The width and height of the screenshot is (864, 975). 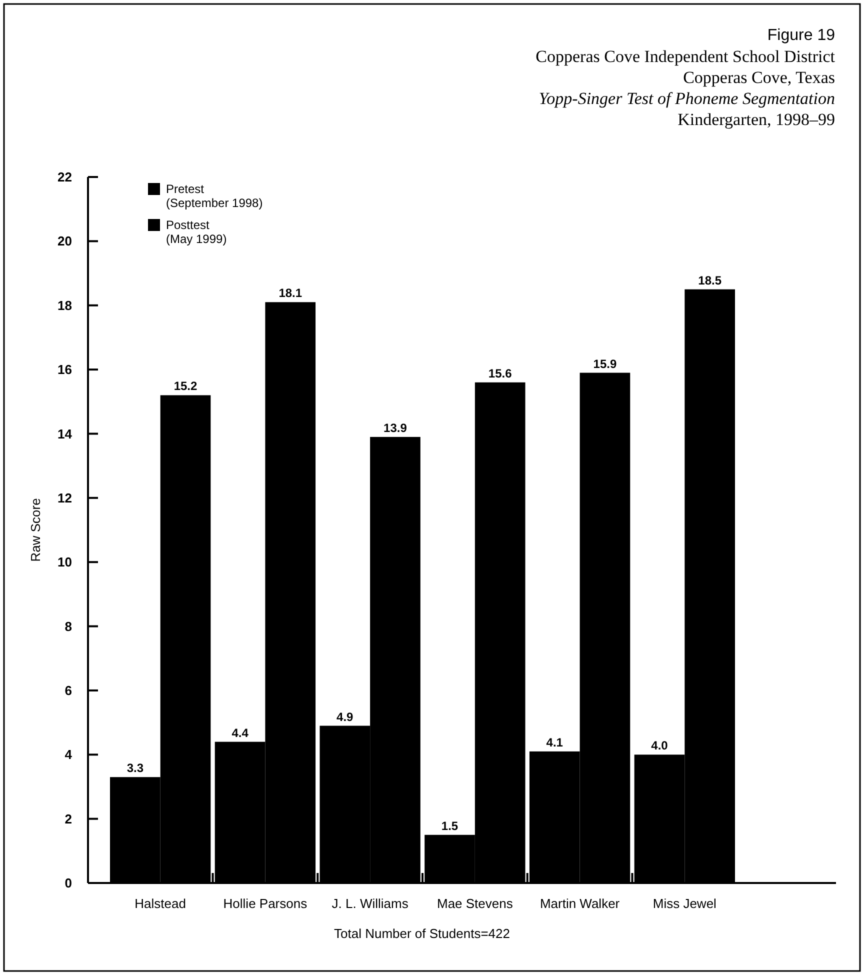 I want to click on x-tick-label: Miss Jewel, so click(x=684, y=903).